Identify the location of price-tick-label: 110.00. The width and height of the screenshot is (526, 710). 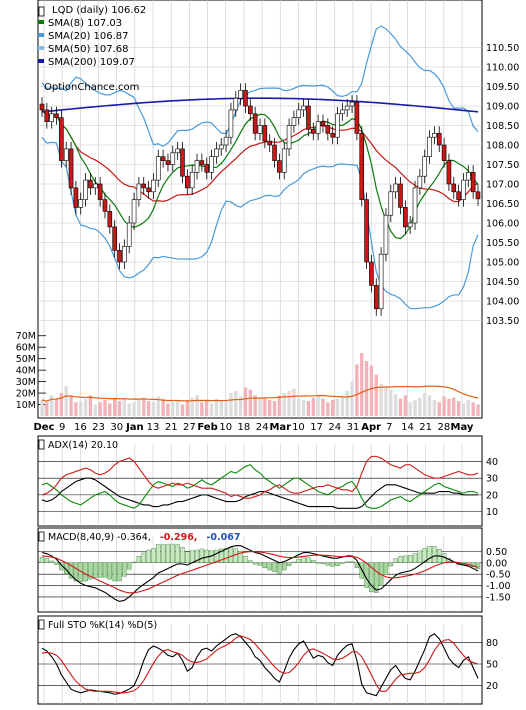
(502, 68).